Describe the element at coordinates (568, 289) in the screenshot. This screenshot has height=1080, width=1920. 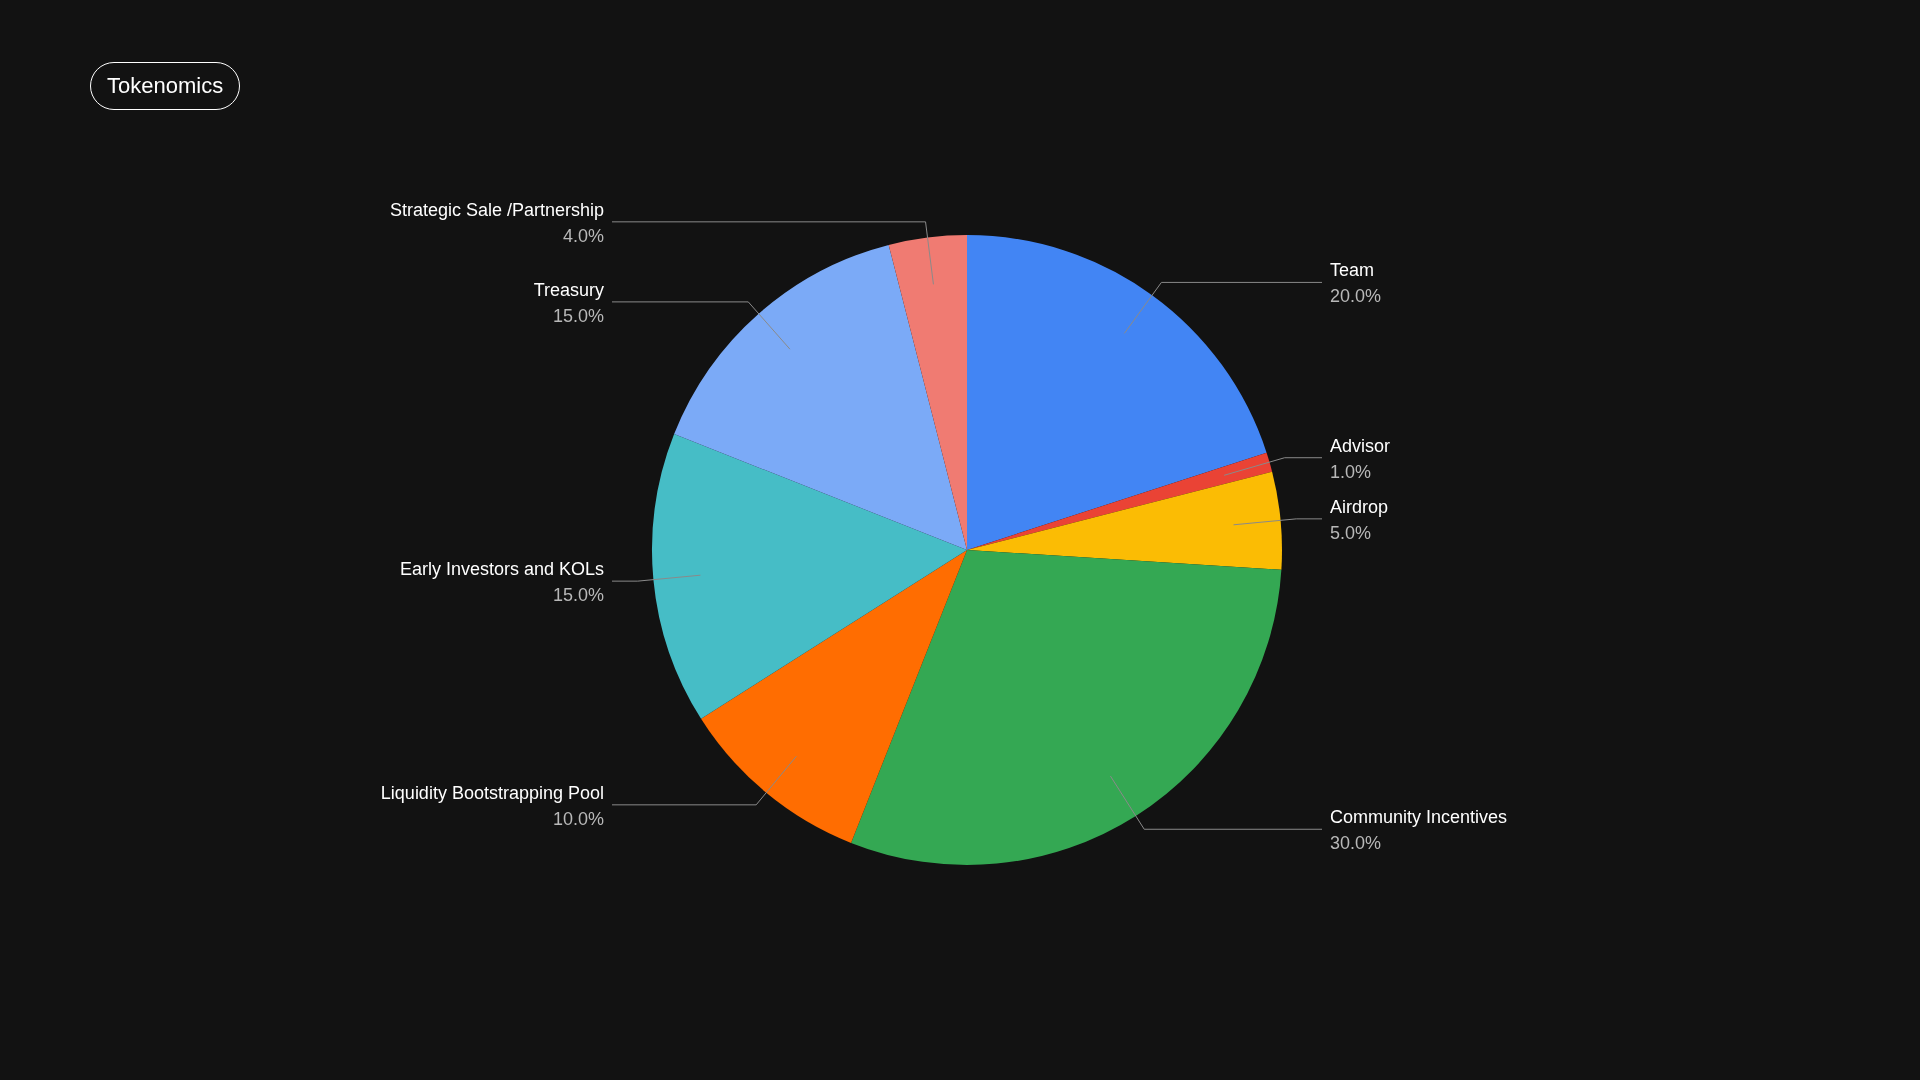
I see `slice-label: Treasury` at that location.